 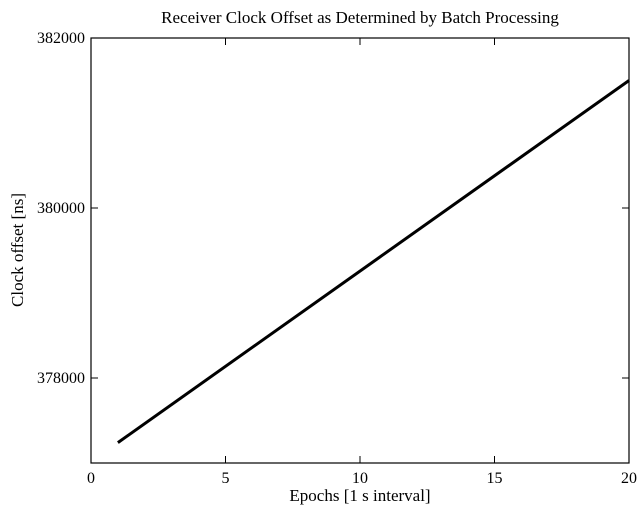 I want to click on y-tick-label: 382000, so click(x=61, y=38).